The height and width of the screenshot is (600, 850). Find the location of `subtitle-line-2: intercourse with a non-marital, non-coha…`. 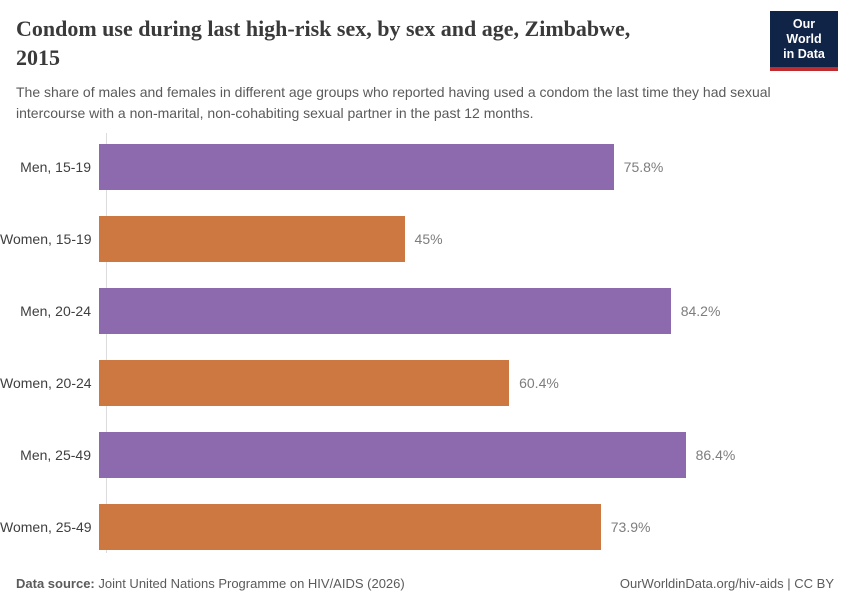

subtitle-line-2: intercourse with a non-marital, non-coha… is located at coordinates (275, 113).